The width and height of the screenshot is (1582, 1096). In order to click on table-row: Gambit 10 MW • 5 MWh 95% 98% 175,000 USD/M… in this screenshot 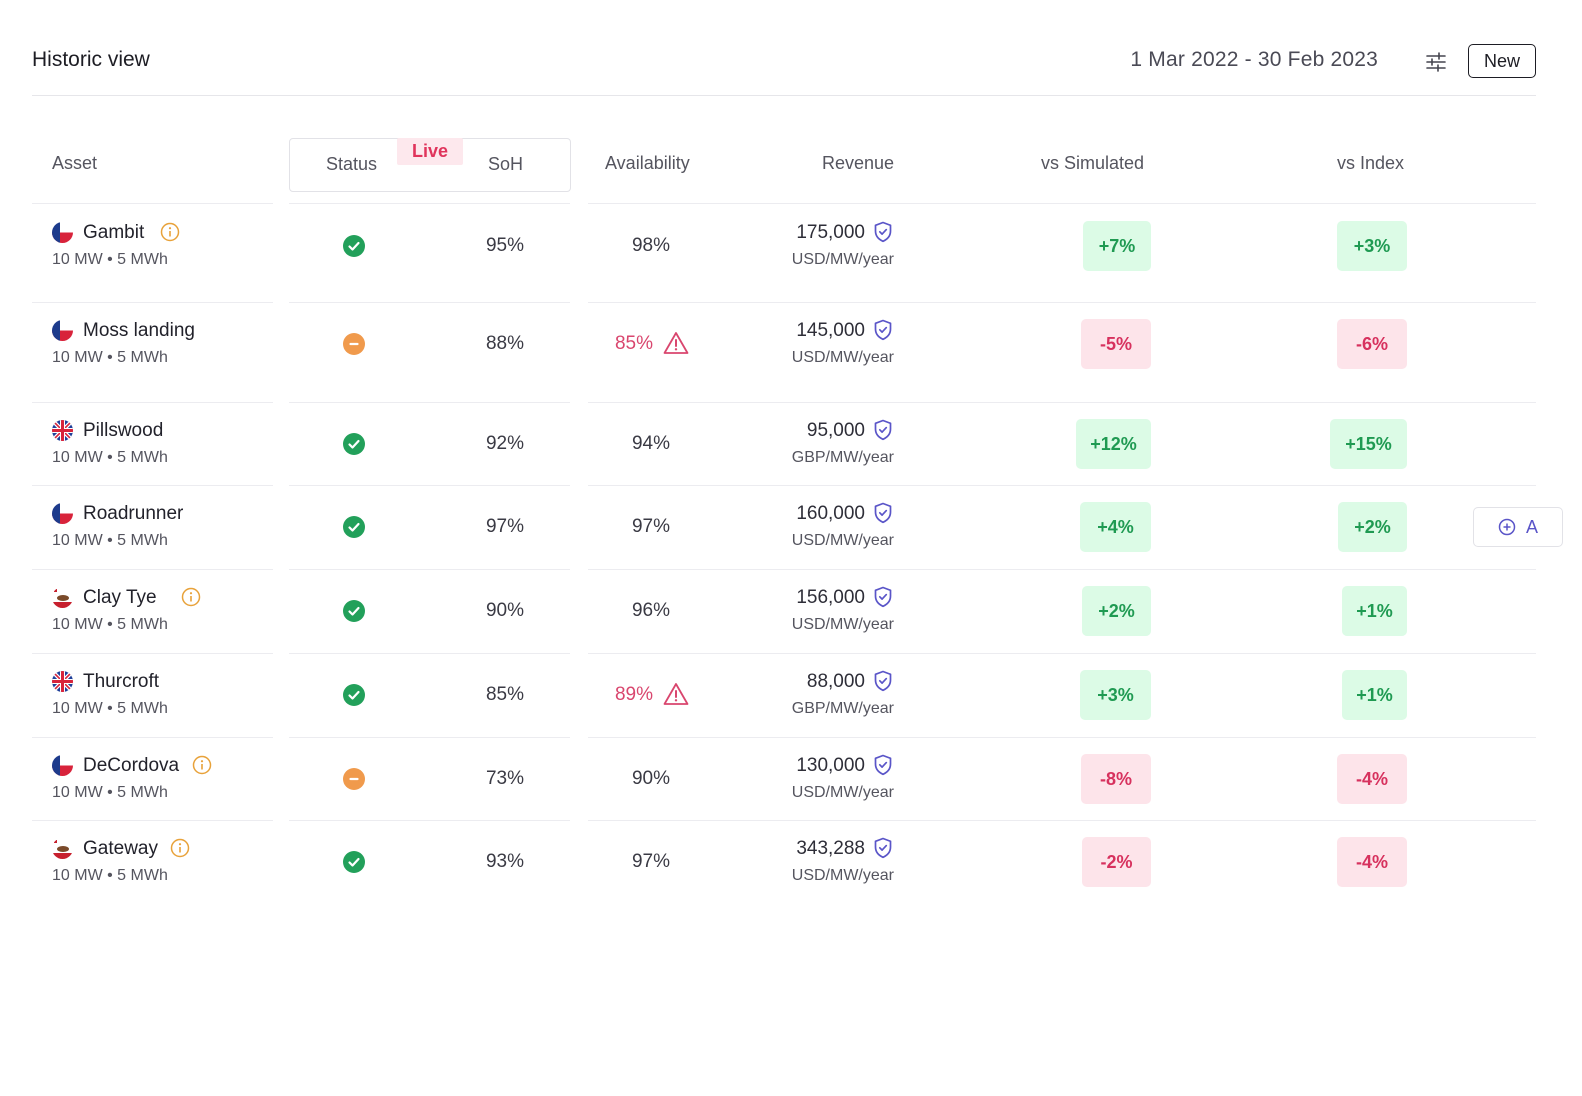, I will do `click(791, 246)`.